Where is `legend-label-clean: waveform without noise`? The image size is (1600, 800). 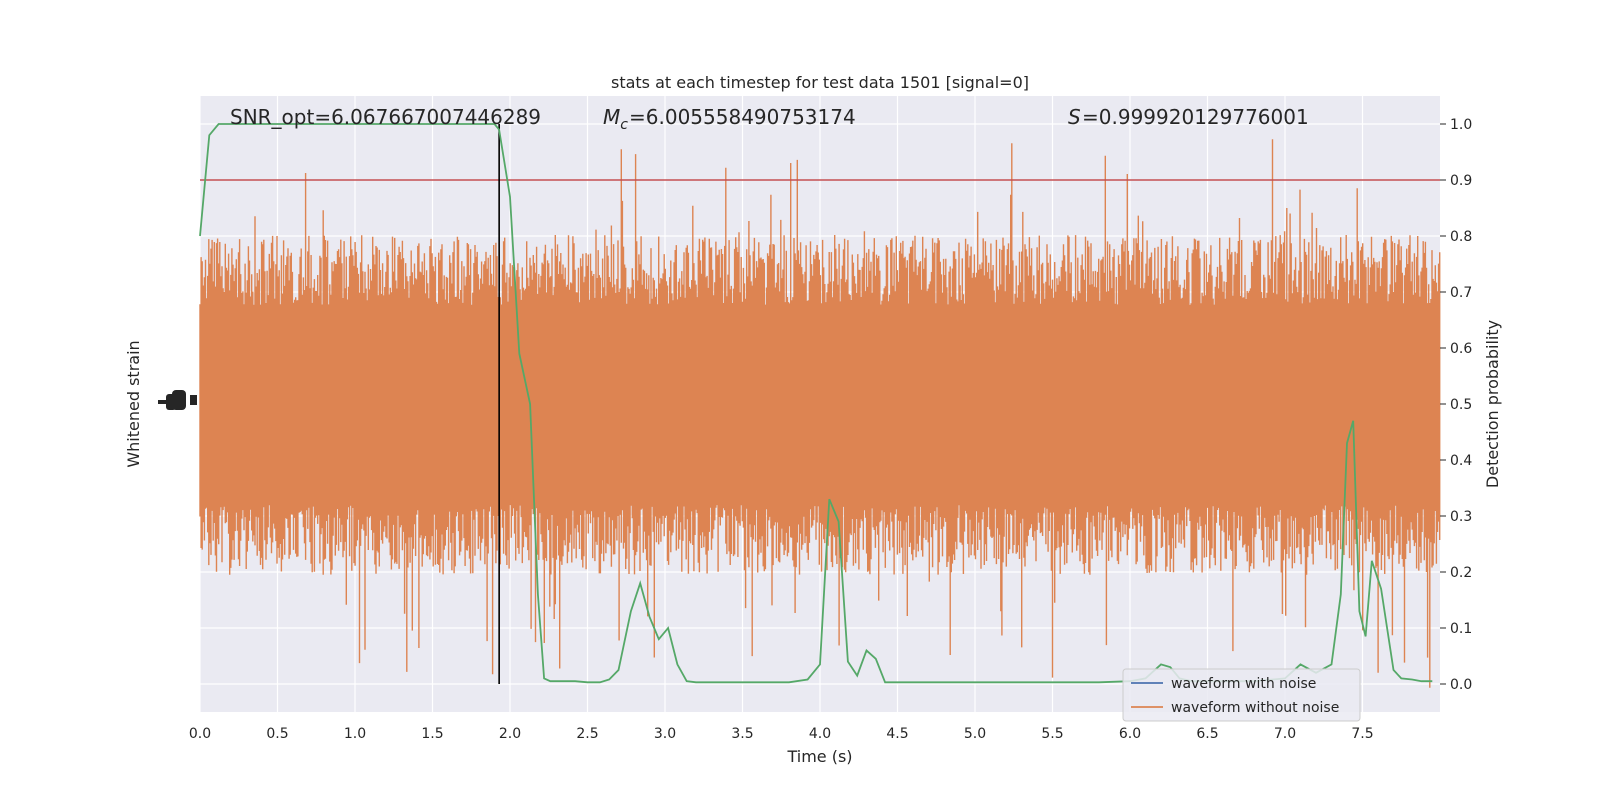 legend-label-clean: waveform without noise is located at coordinates (1255, 708).